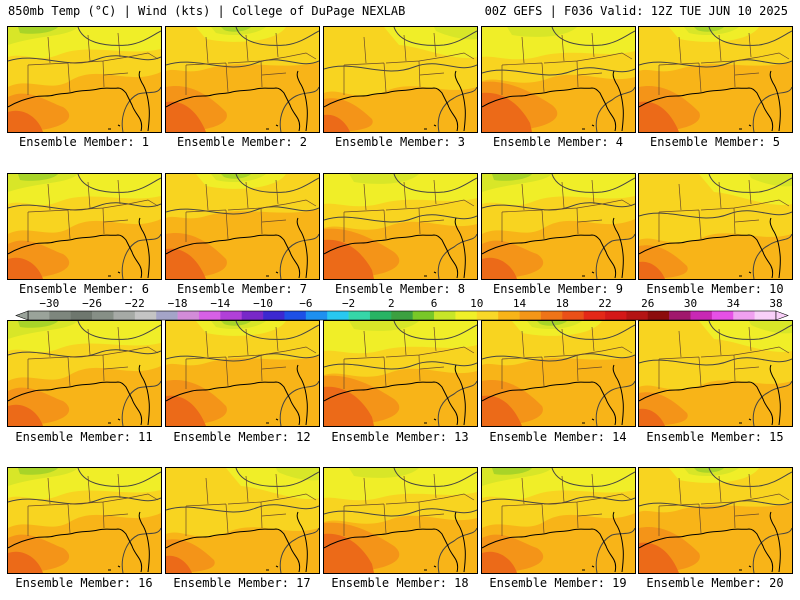 The image size is (800, 600). What do you see at coordinates (400, 583) in the screenshot?
I see `ensemble-member-label: Ensemble Member: 18` at bounding box center [400, 583].